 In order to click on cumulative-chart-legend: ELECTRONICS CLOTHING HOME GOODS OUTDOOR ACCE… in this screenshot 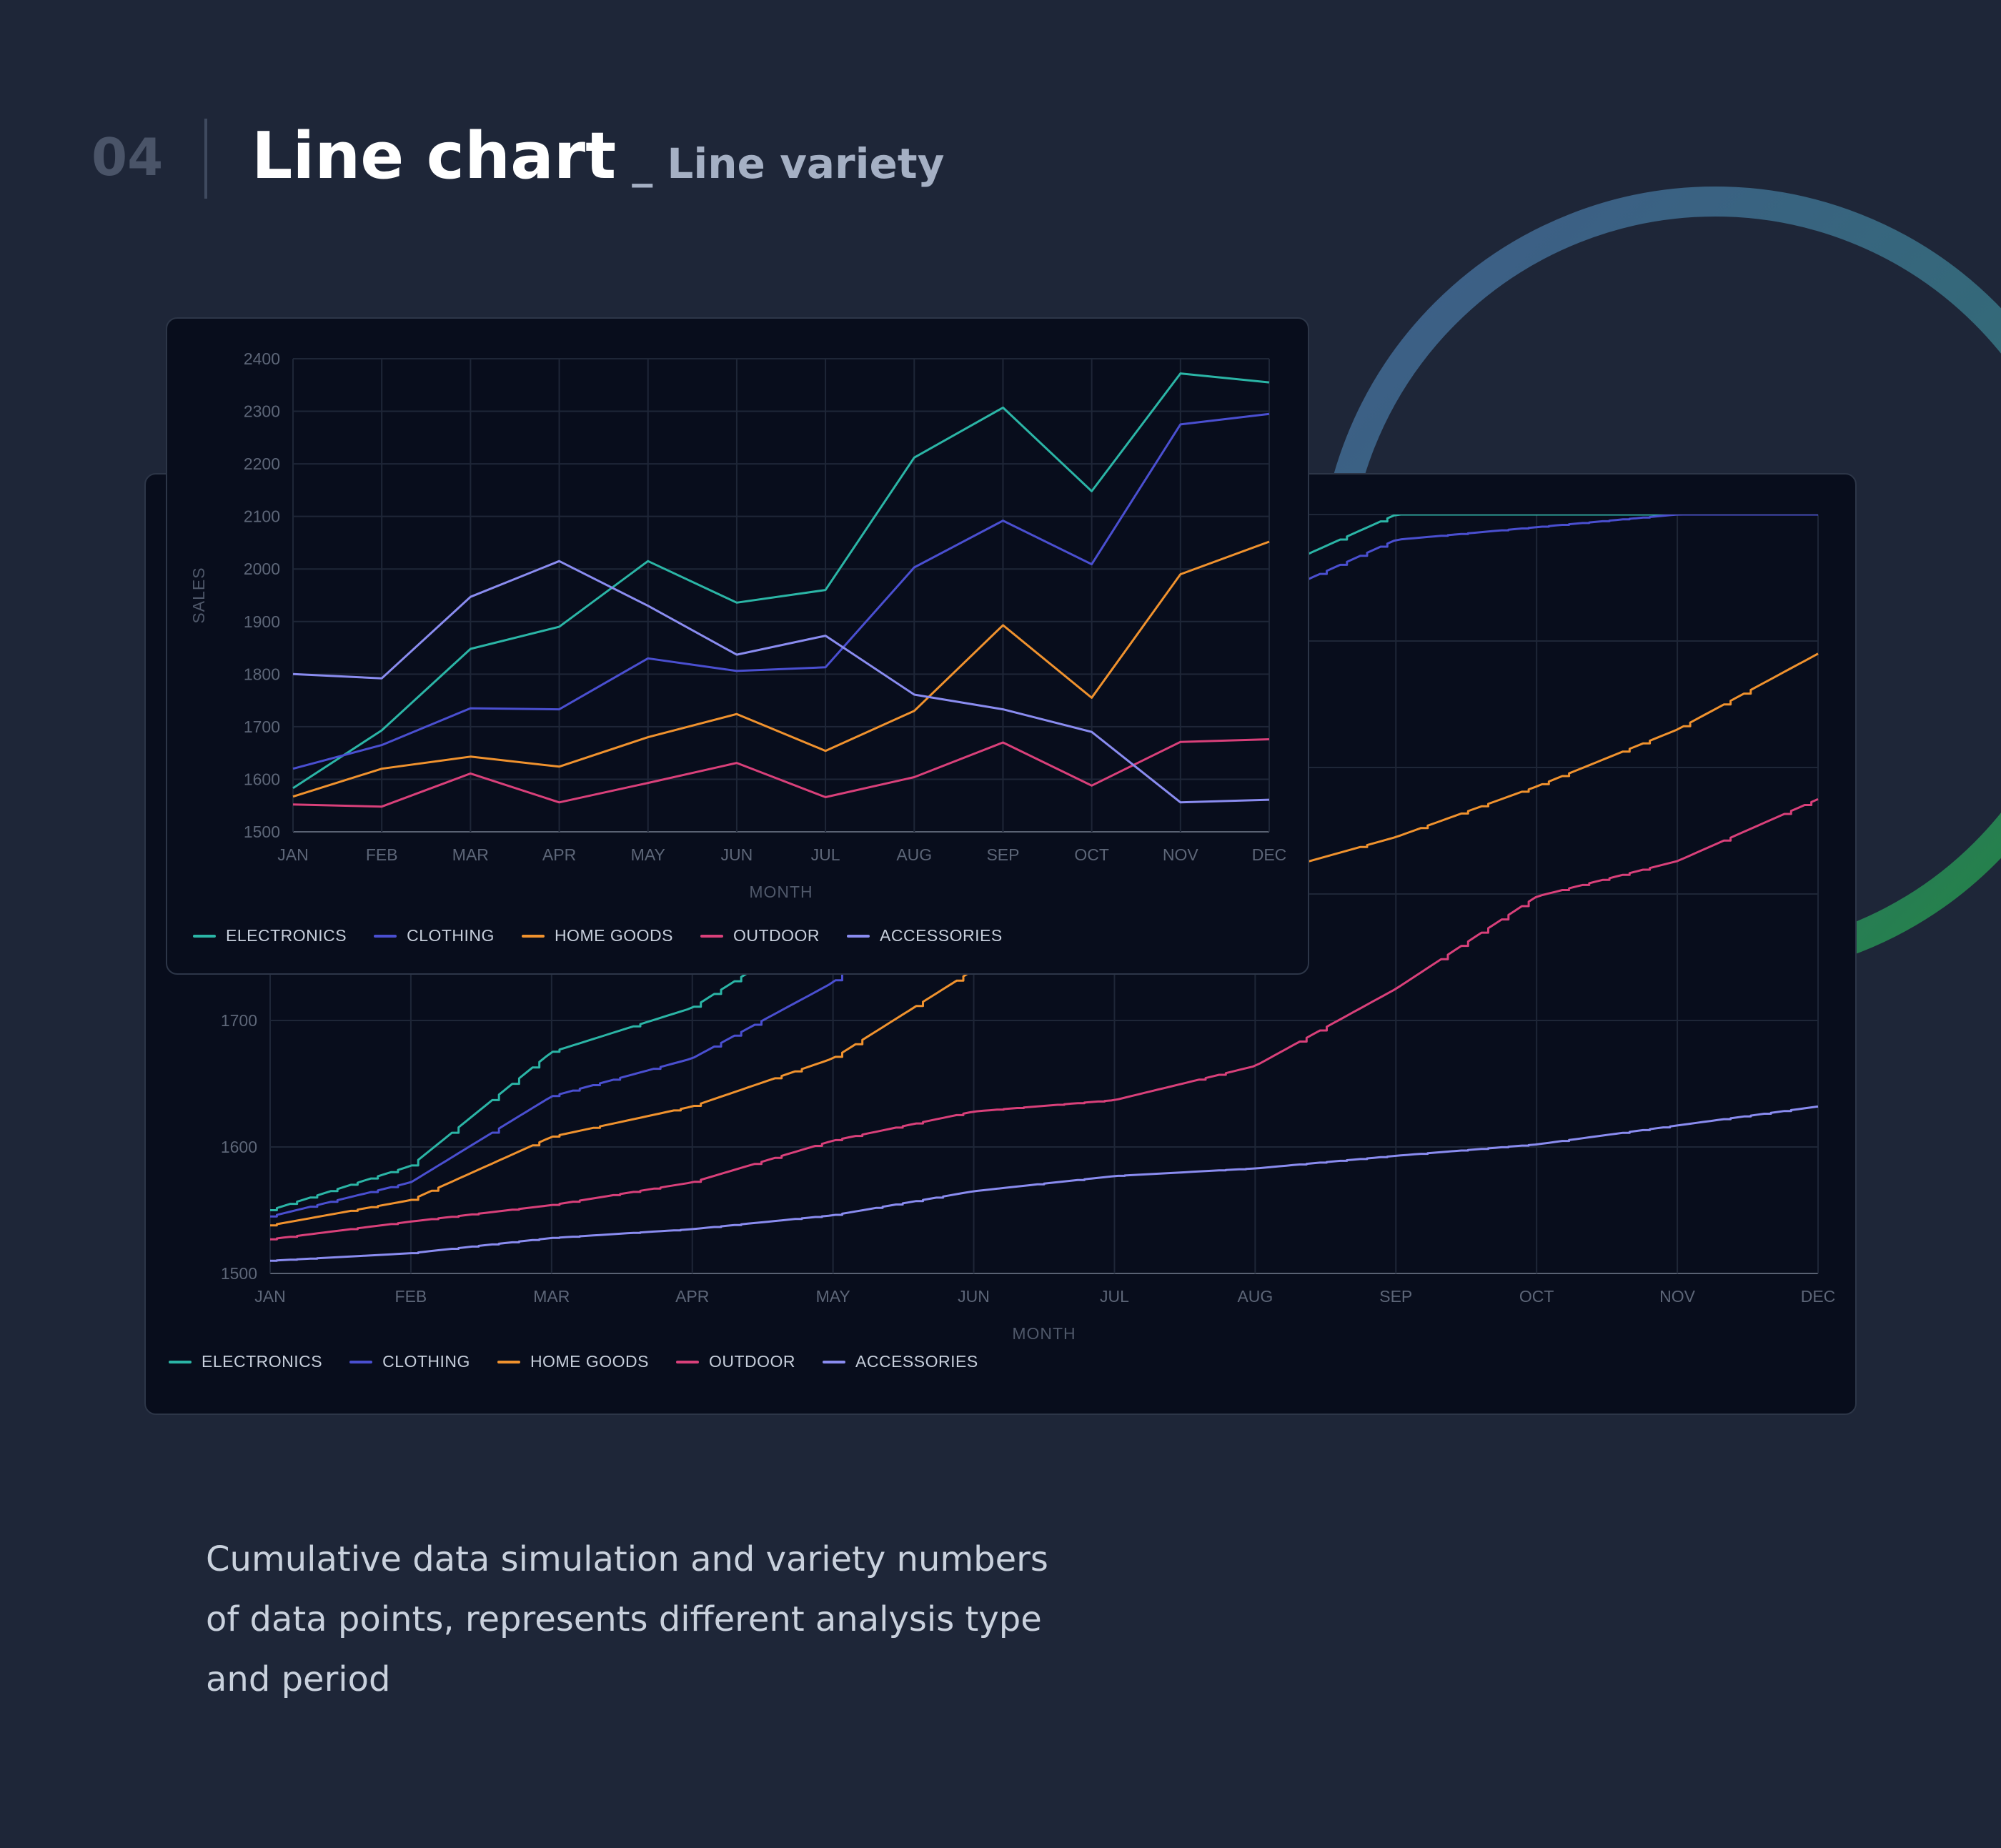, I will do `click(573, 1361)`.